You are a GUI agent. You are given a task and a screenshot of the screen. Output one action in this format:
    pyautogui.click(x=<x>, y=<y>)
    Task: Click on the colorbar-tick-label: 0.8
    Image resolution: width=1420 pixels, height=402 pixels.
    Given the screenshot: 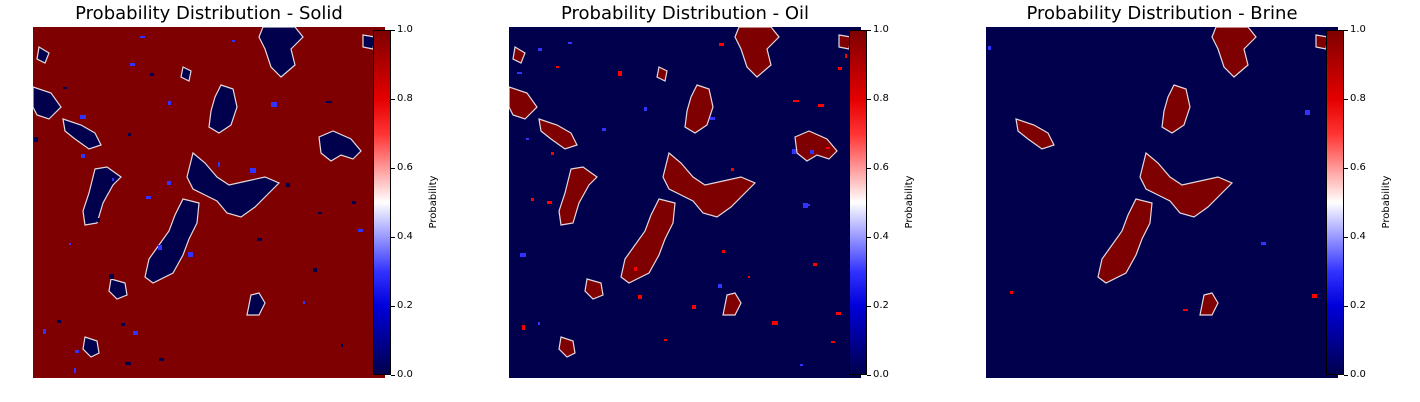 What is the action you would take?
    pyautogui.click(x=1358, y=98)
    